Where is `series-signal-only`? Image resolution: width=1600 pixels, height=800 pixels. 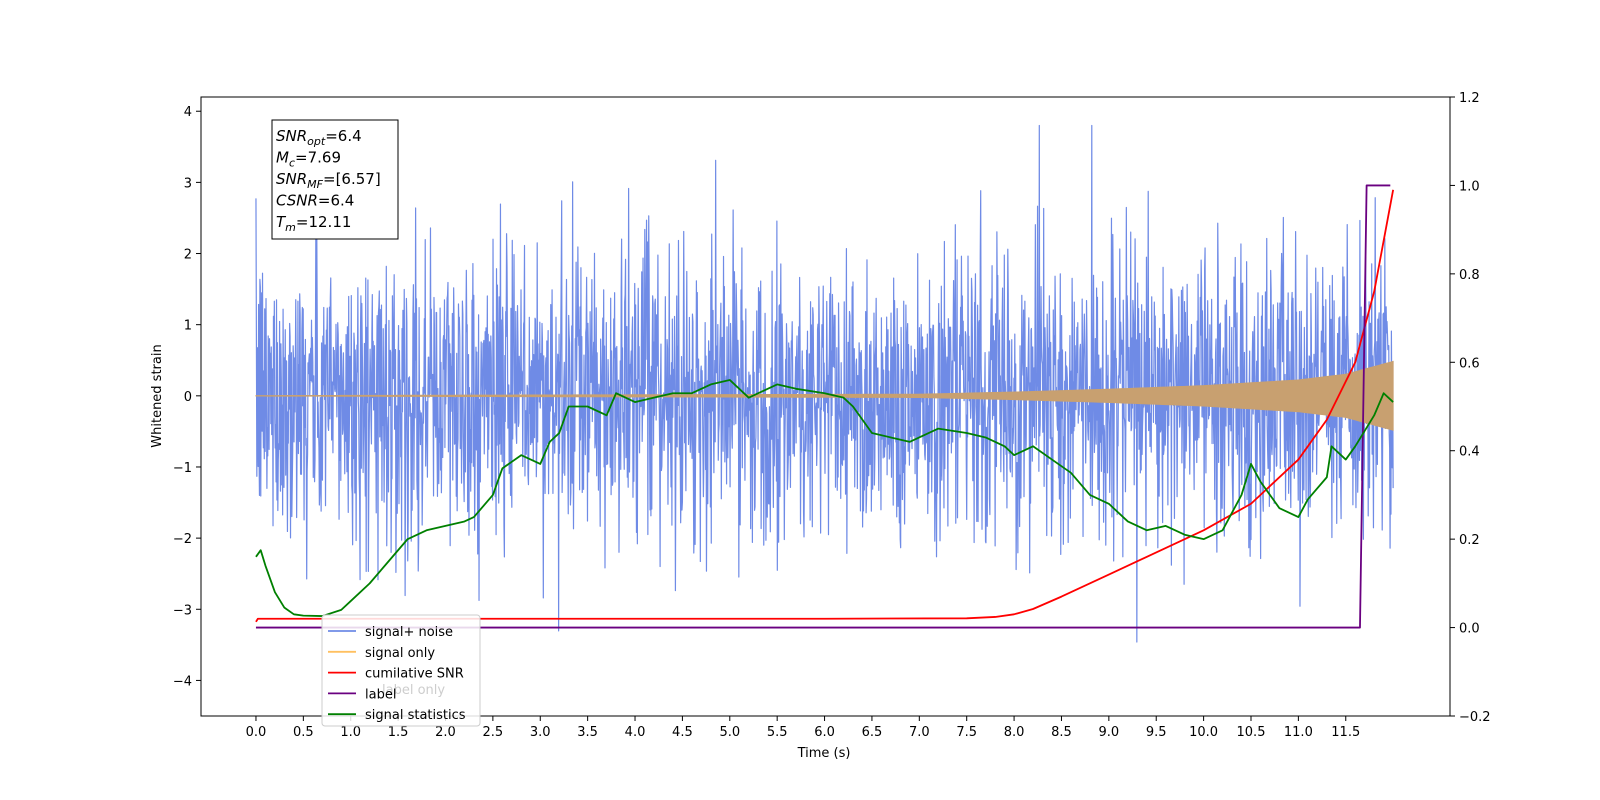
series-signal-only is located at coordinates (824, 395).